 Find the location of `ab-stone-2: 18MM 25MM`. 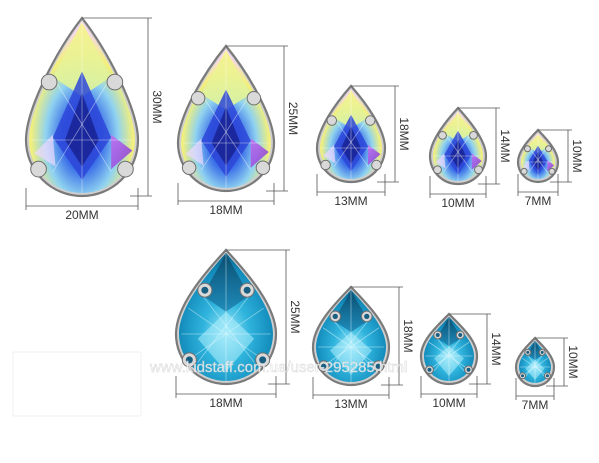

ab-stone-2: 18MM 25MM is located at coordinates (238, 130).